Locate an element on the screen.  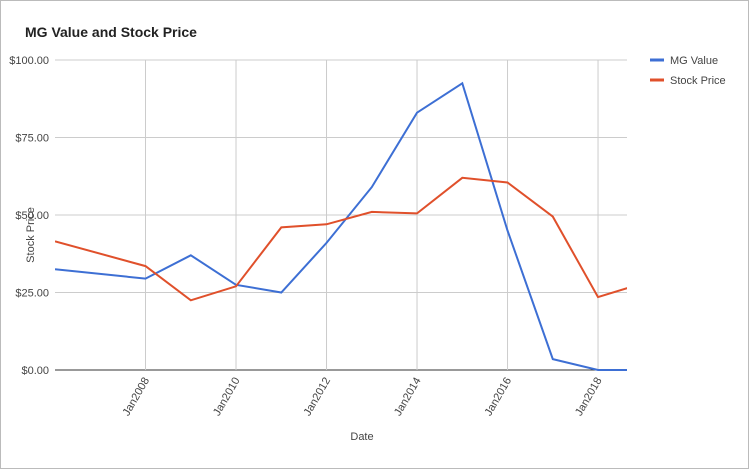
y-tick-label: $25.00 is located at coordinates (32, 294).